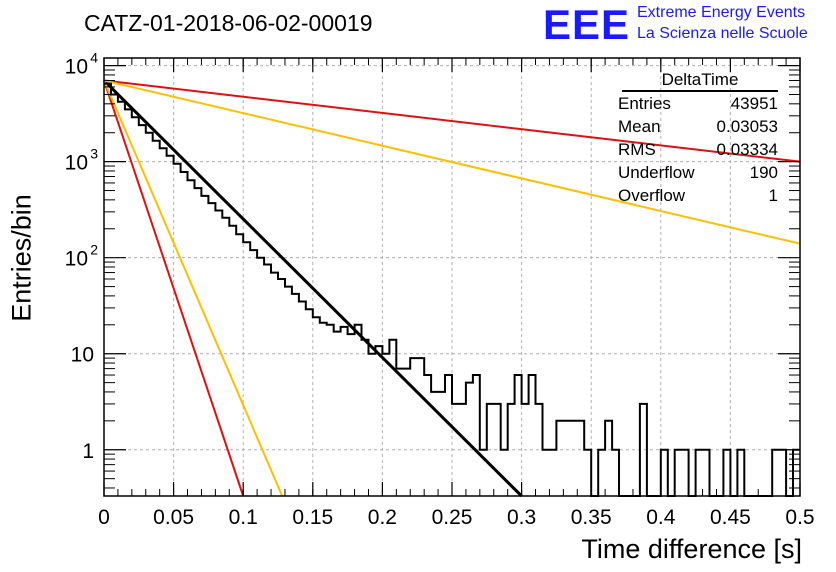  I want to click on stat-row-mean: Mean 0.03053, so click(695, 126).